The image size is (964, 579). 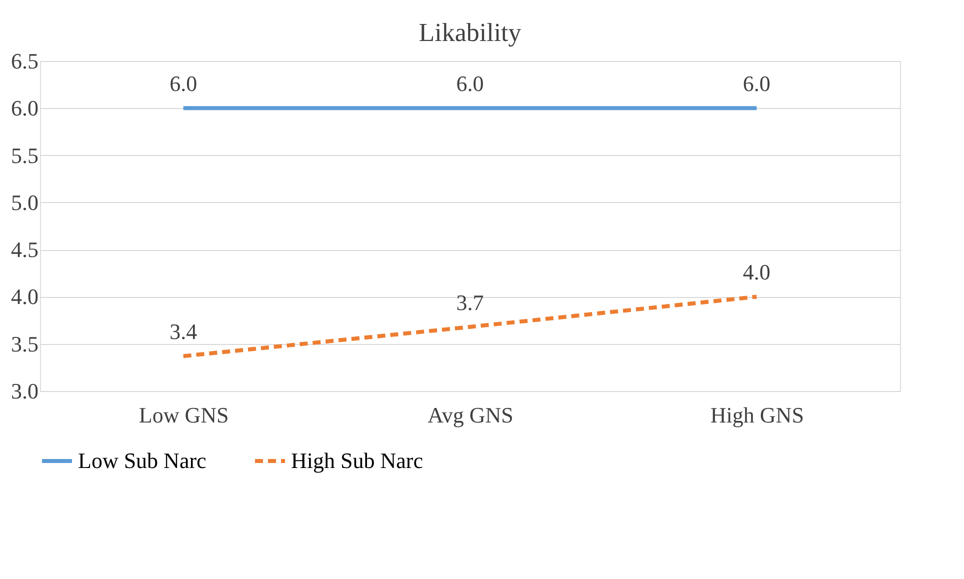 I want to click on x-tick-label: Low GNS, so click(x=183, y=415).